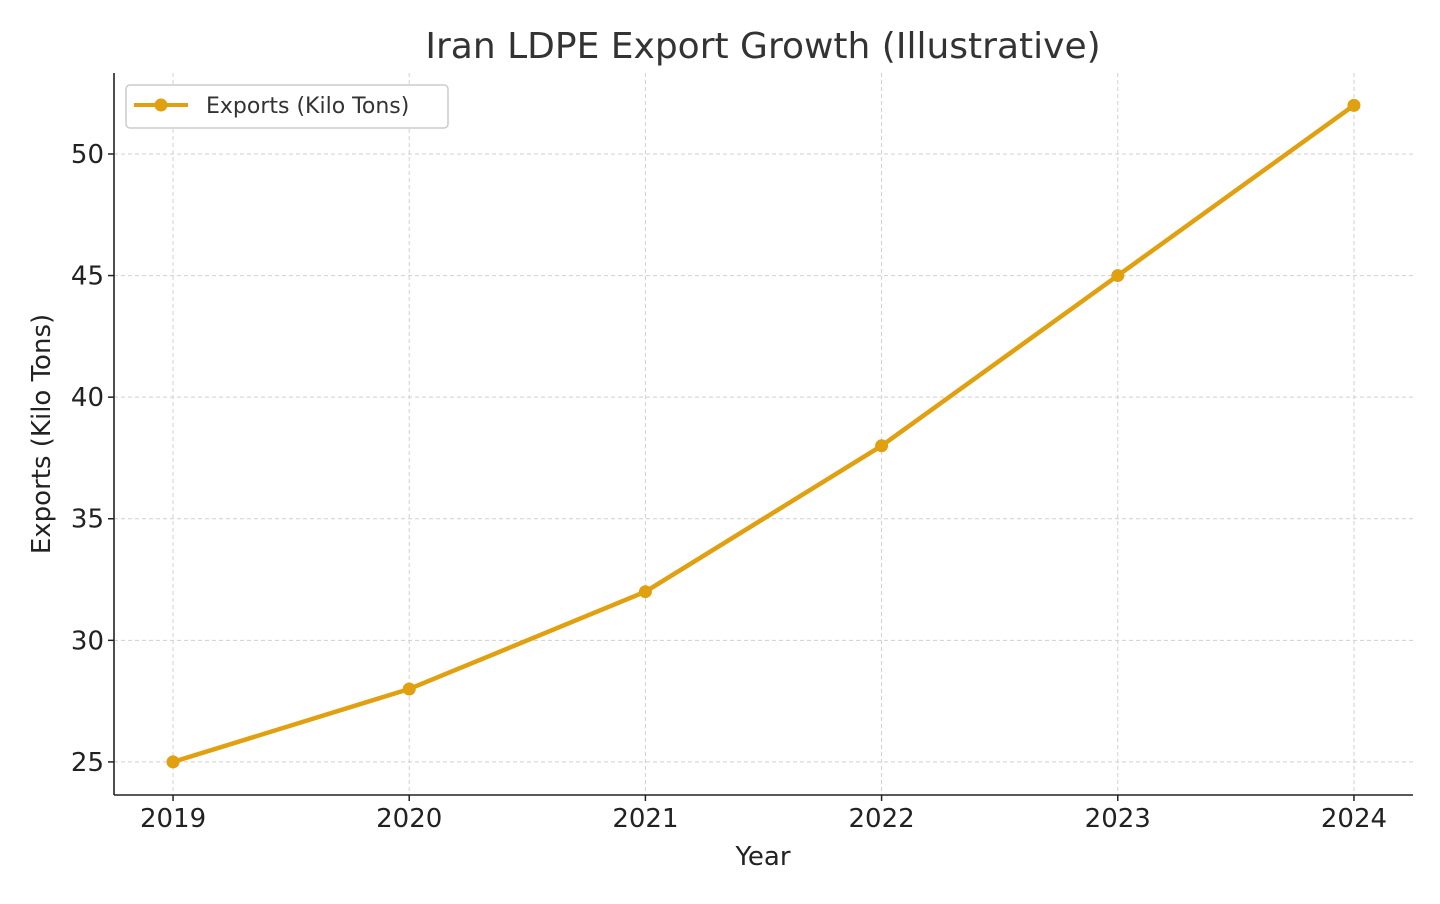 This screenshot has height=904, width=1440. What do you see at coordinates (1354, 819) in the screenshot?
I see `x-tick-label: 2024` at bounding box center [1354, 819].